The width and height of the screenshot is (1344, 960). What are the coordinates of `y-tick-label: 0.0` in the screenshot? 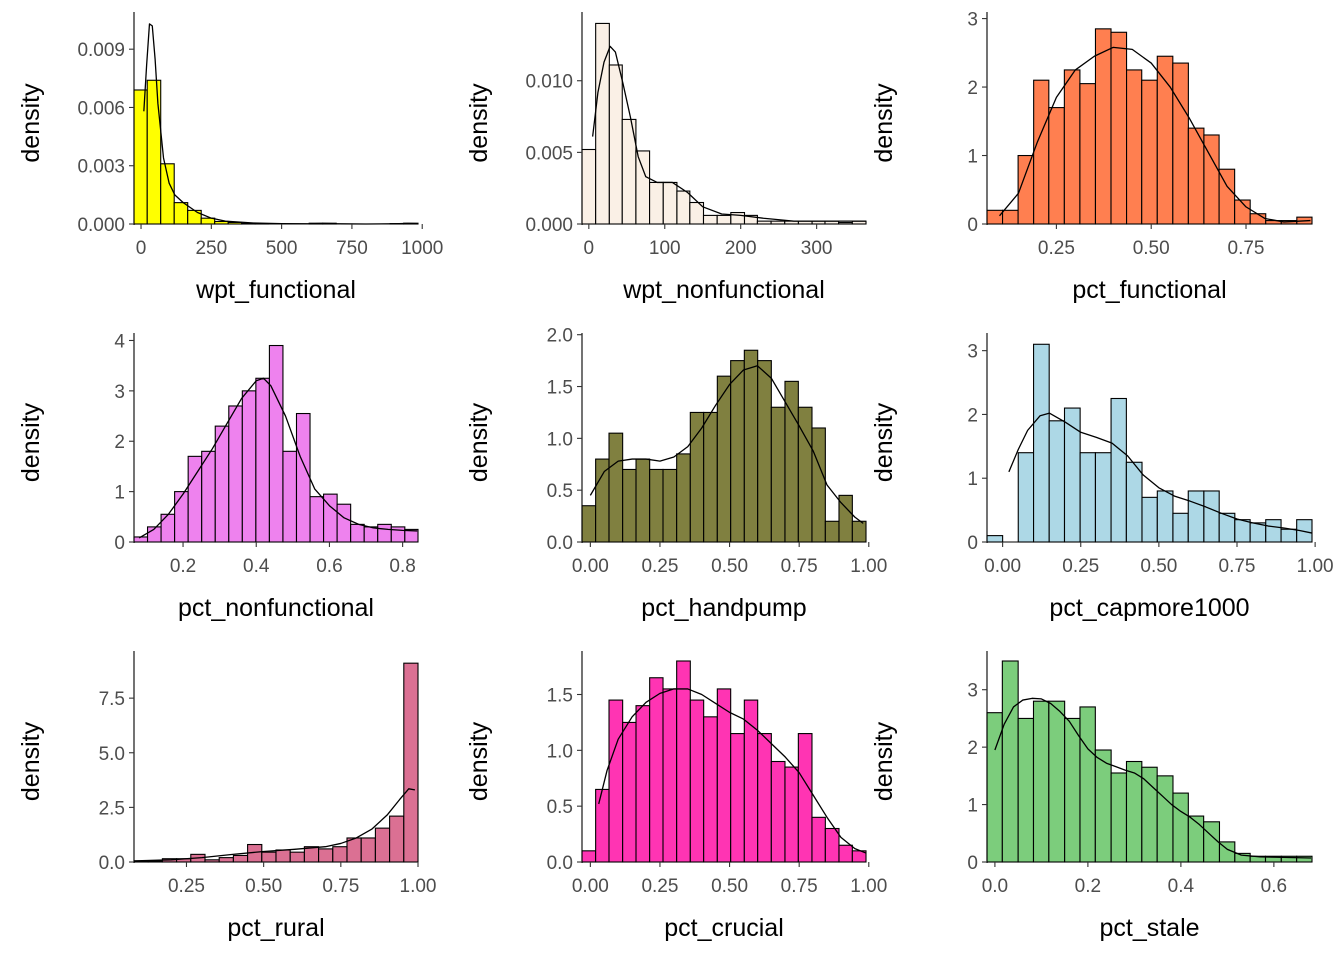 It's located at (112, 863).